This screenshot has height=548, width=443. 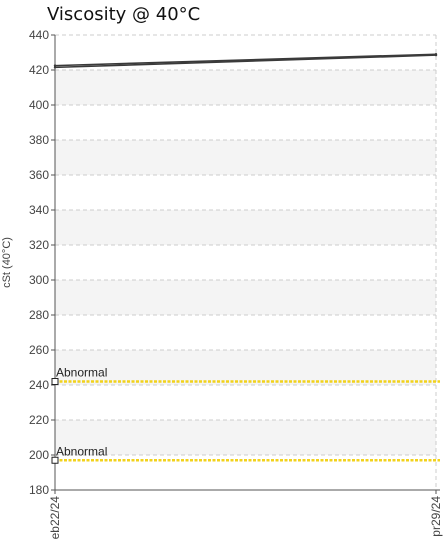 What do you see at coordinates (39, 315) in the screenshot?
I see `y-tick-label: 280` at bounding box center [39, 315].